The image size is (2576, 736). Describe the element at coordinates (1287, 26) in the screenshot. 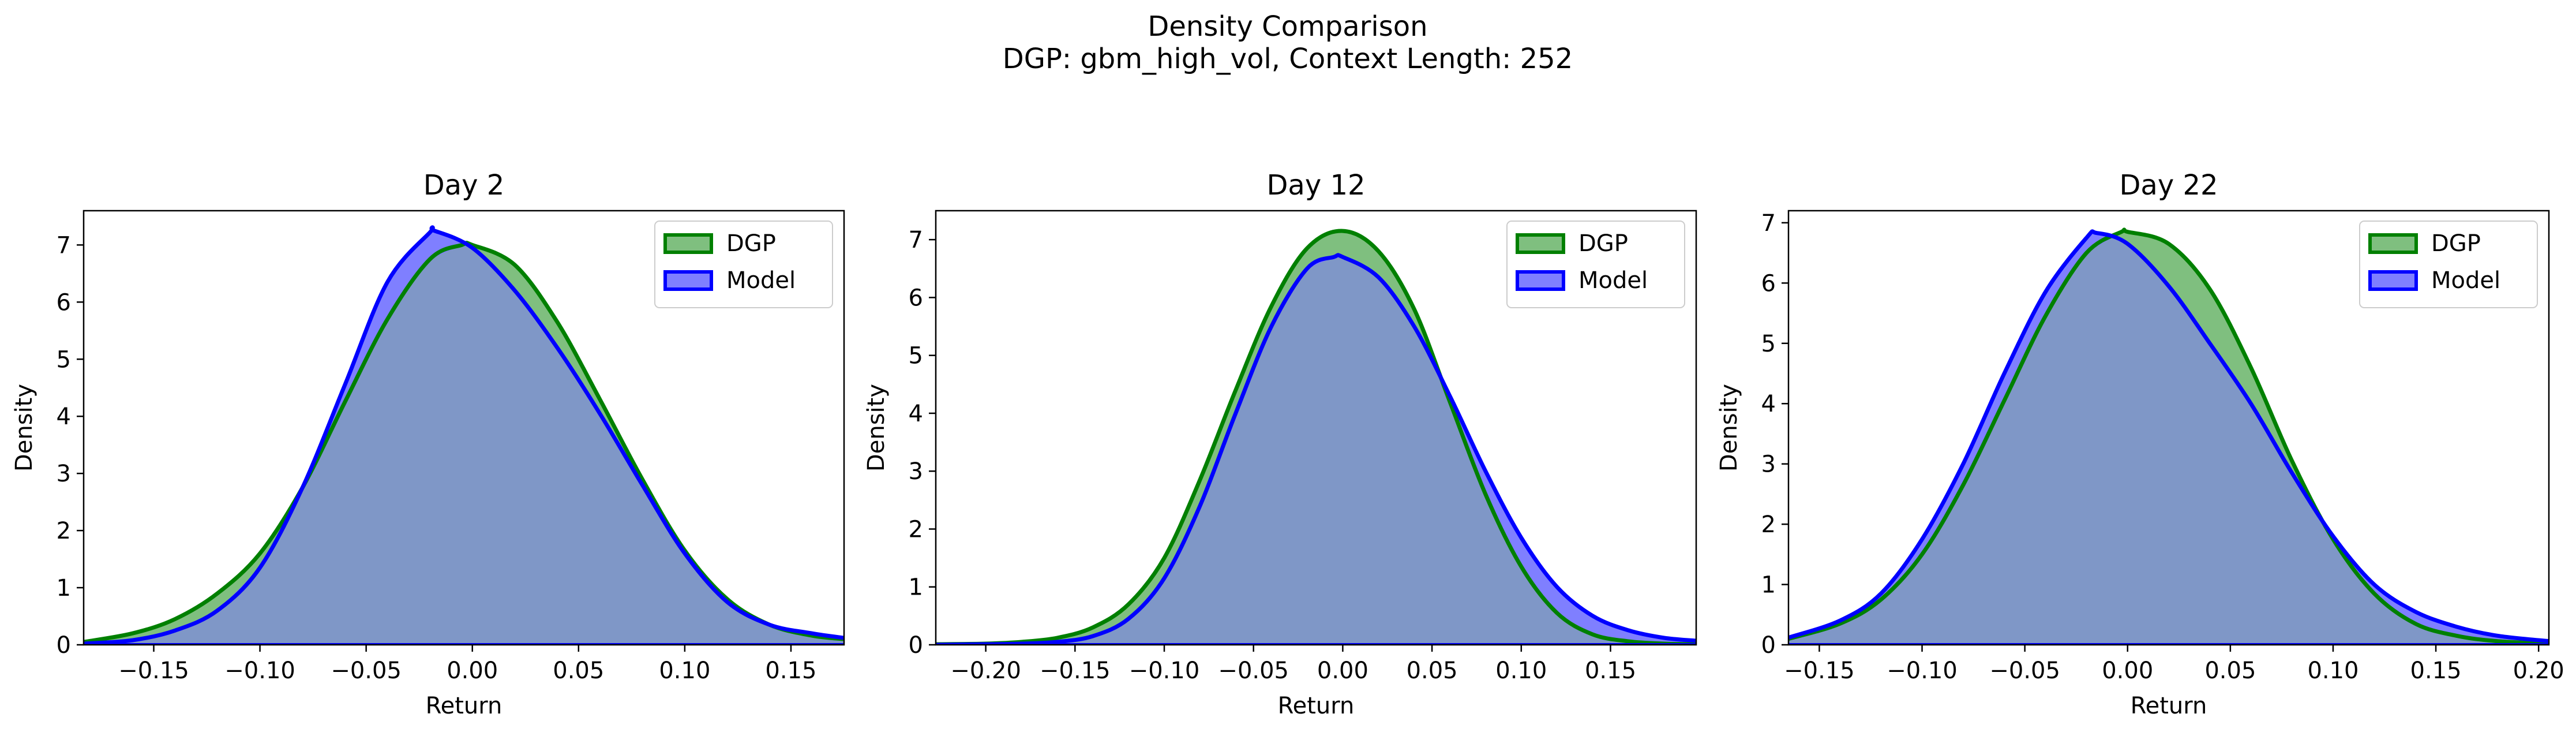

I see `figure-title-line1: Density Comparison` at that location.